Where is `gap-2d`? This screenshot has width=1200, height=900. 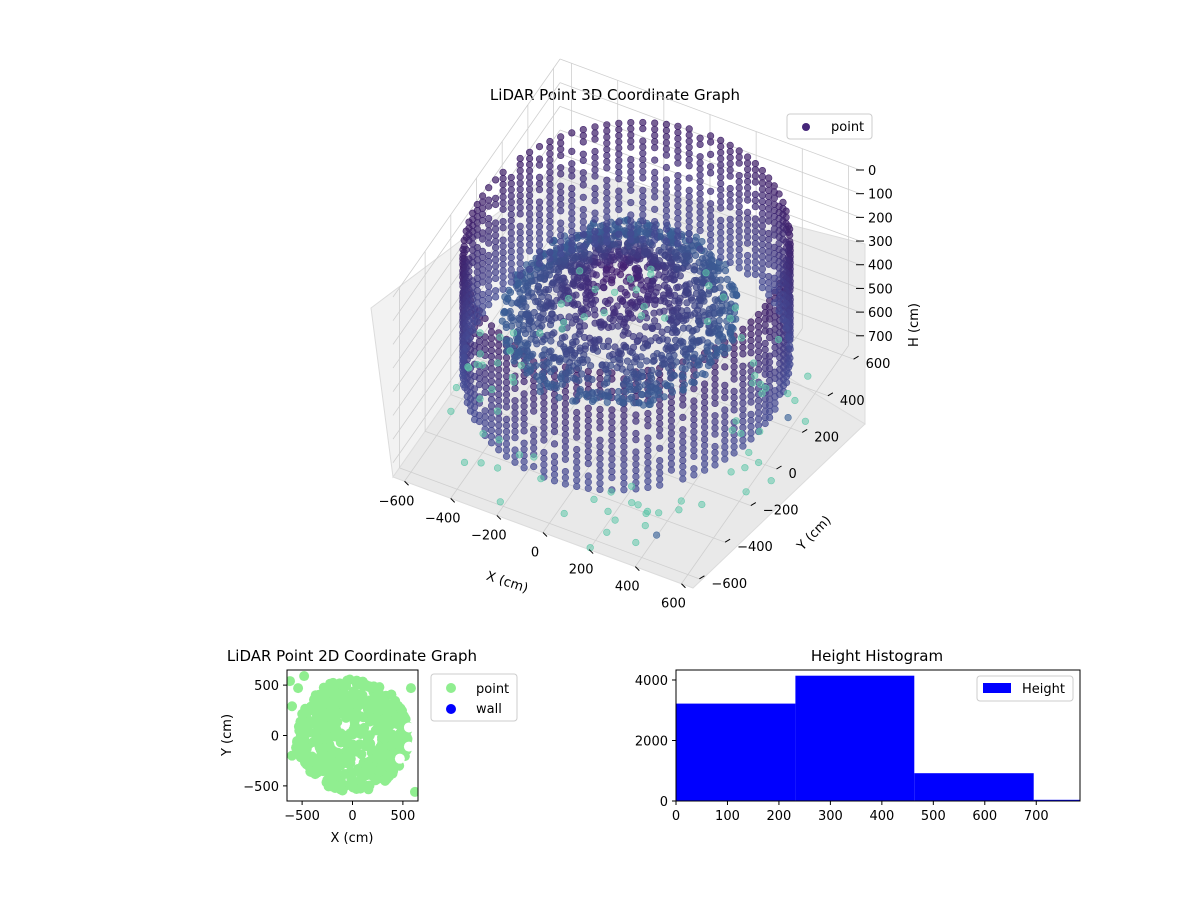 gap-2d is located at coordinates (408, 746).